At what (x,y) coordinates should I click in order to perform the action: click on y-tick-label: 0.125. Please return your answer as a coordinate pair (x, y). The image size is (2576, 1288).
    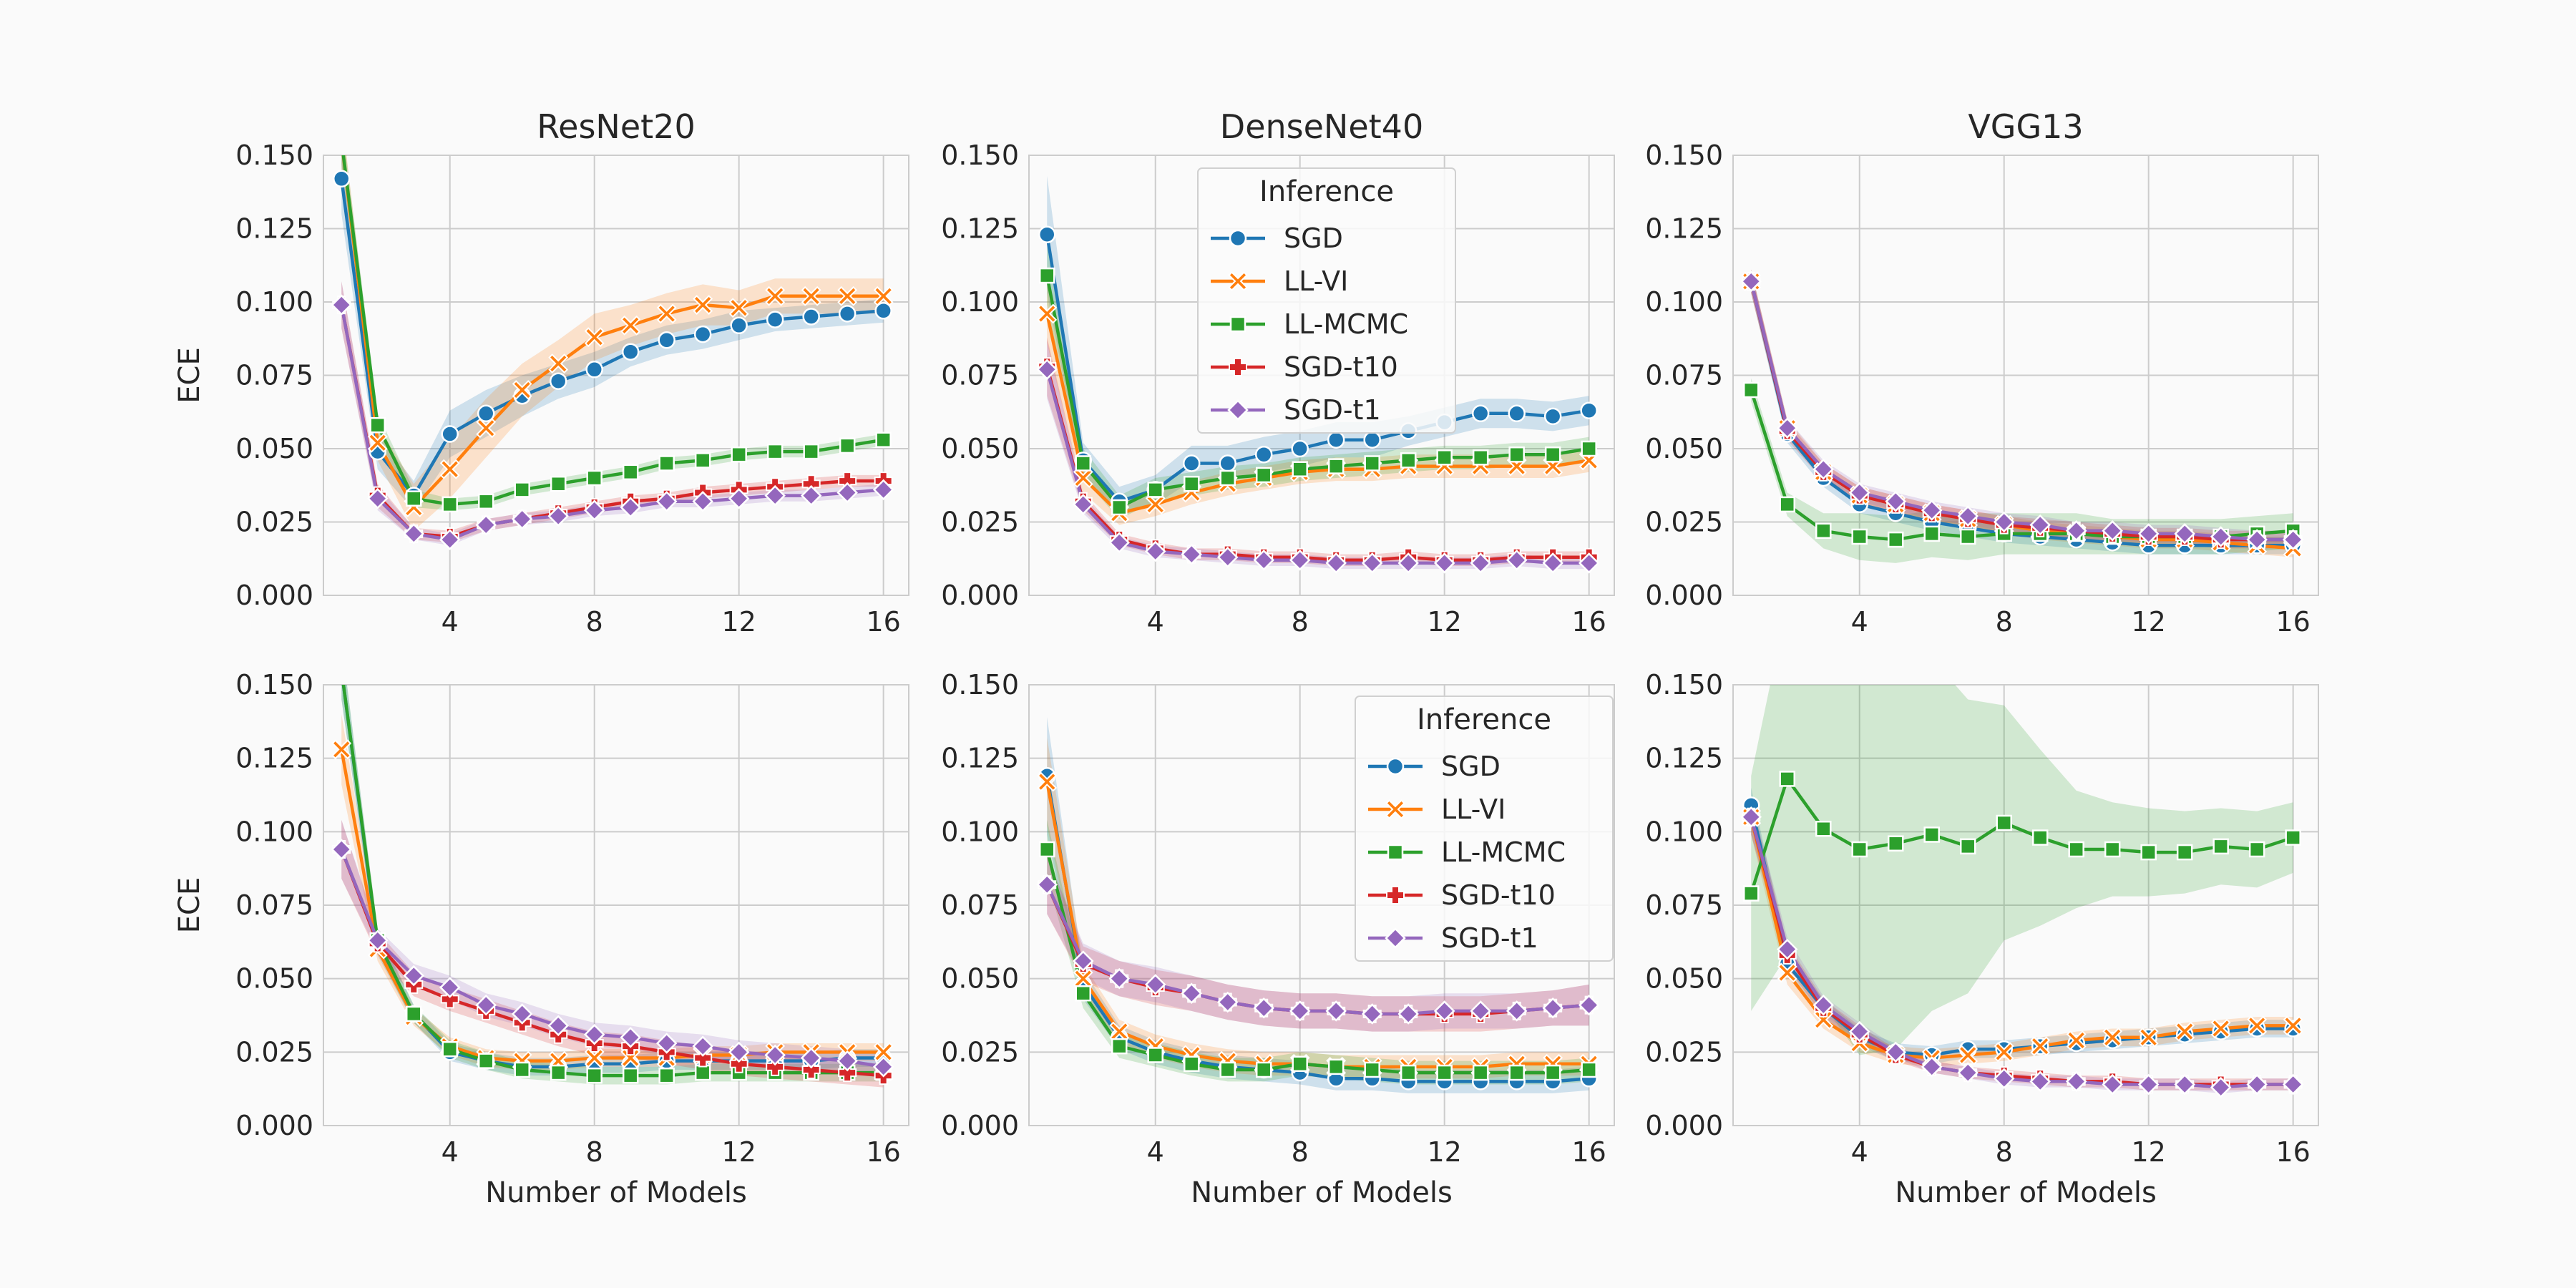
    Looking at the image, I should click on (1684, 229).